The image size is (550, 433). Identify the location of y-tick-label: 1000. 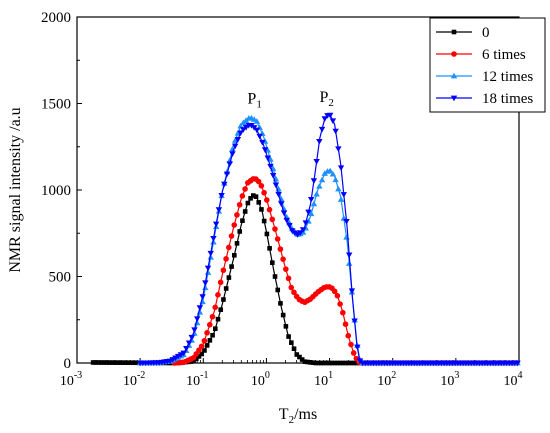
(56, 191).